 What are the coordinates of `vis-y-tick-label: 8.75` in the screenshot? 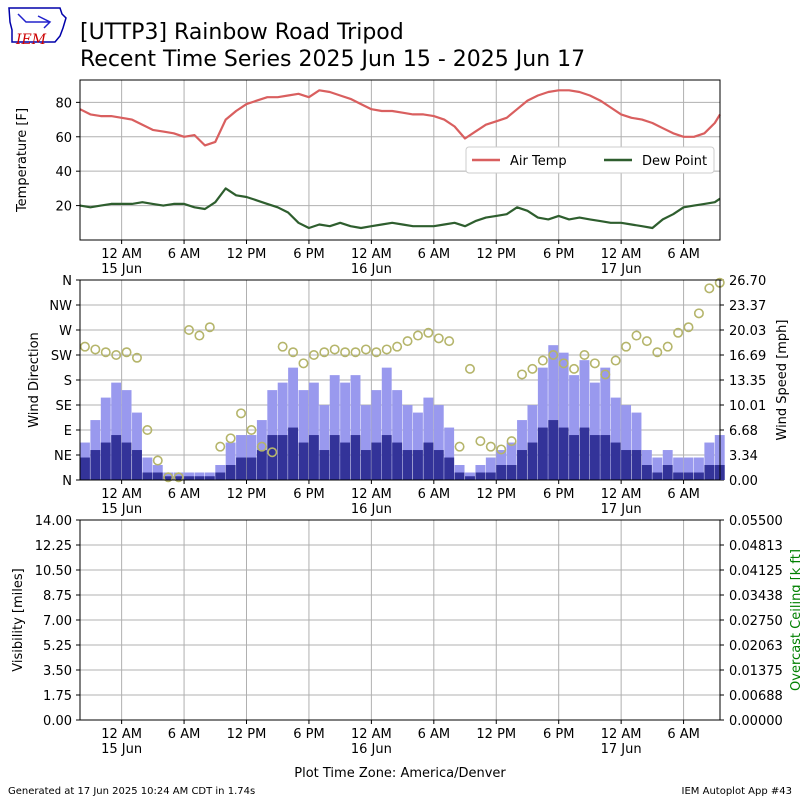 It's located at (57, 596).